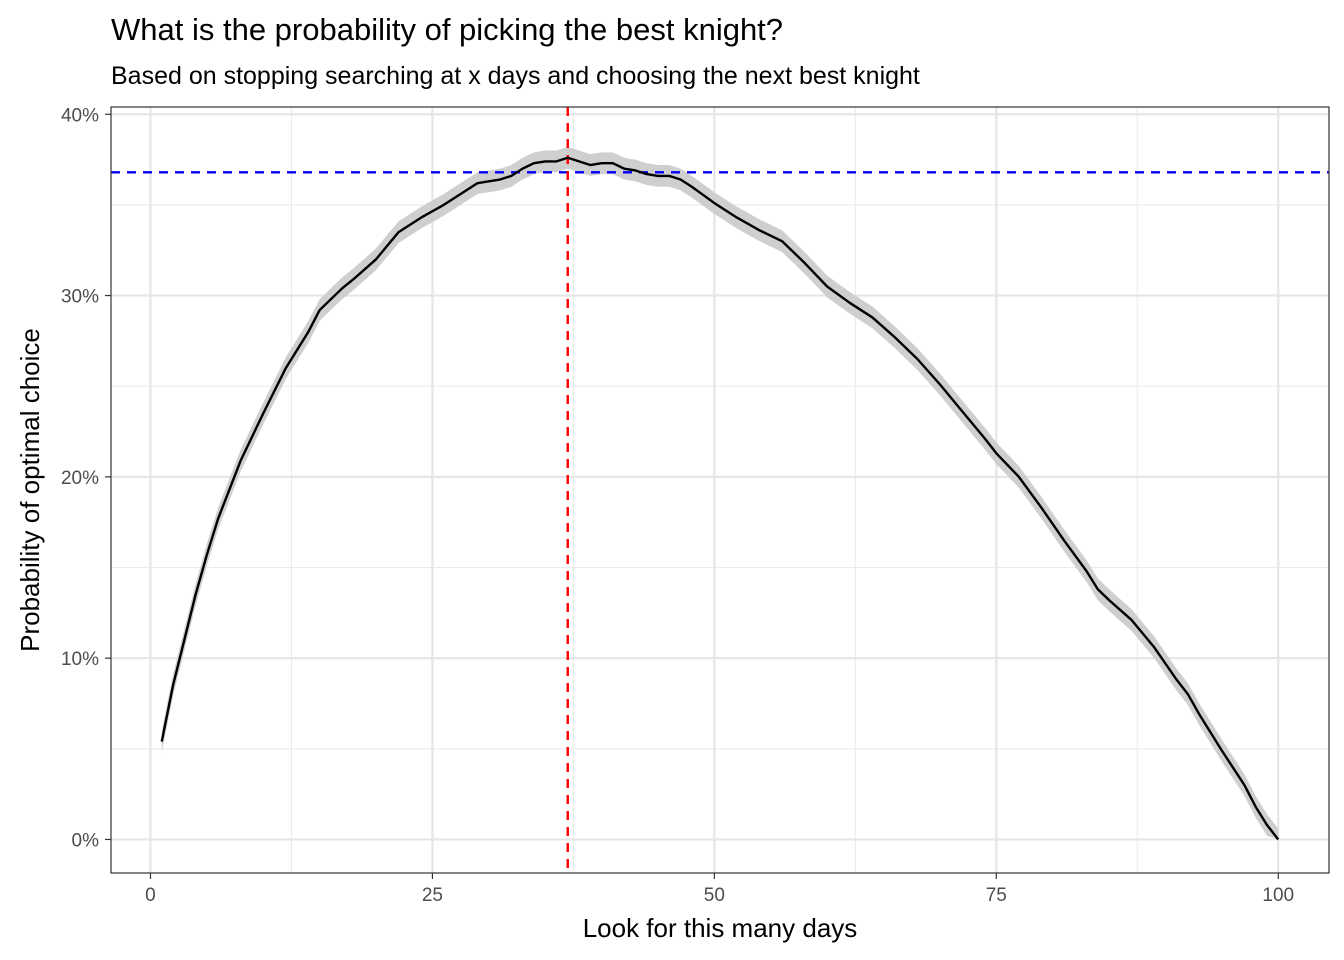 The width and height of the screenshot is (1344, 960). I want to click on x-tick-label: 100, so click(1278, 895).